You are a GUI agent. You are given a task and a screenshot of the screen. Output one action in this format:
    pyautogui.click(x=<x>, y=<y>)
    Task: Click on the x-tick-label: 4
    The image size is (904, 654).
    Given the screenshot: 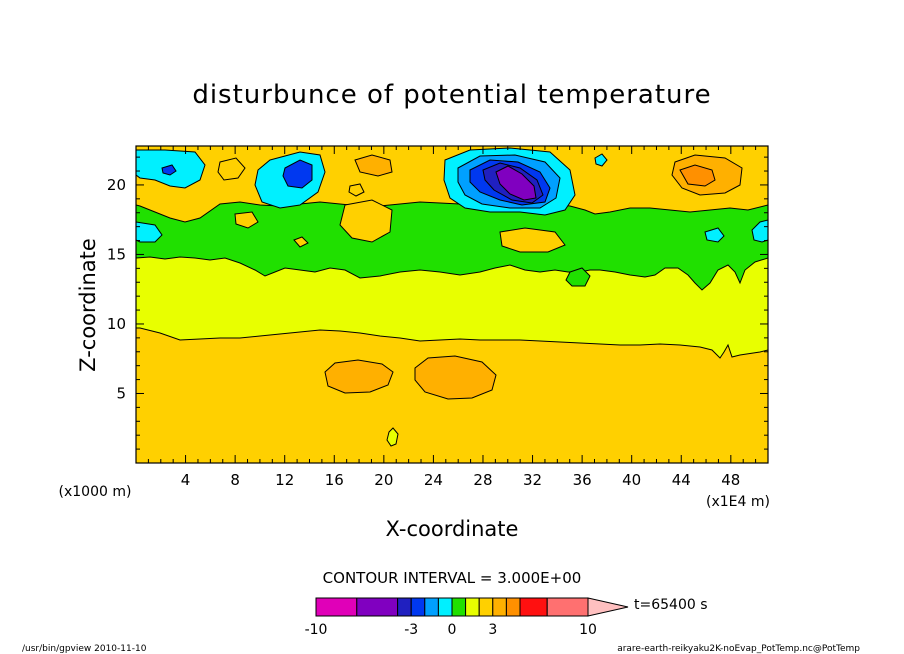 What is the action you would take?
    pyautogui.click(x=186, y=480)
    